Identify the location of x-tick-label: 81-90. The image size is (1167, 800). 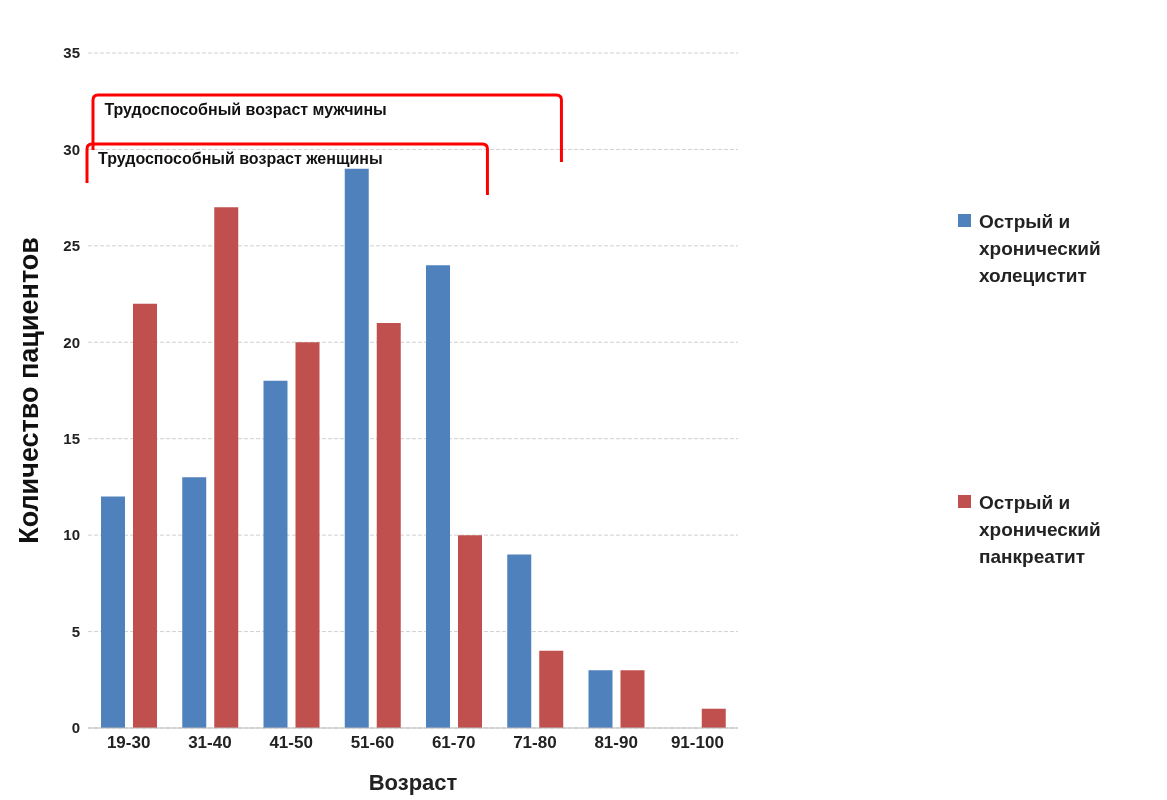
(616, 743).